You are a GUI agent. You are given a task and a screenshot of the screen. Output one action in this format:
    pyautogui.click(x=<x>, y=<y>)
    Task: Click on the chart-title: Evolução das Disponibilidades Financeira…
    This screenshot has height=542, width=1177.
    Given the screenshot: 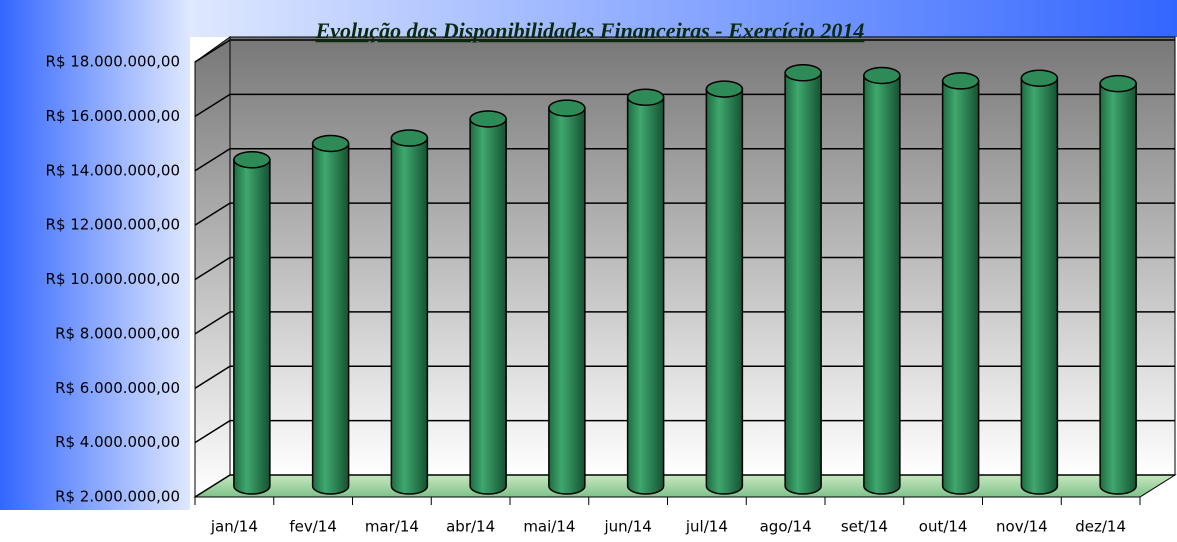 What is the action you would take?
    pyautogui.click(x=590, y=30)
    